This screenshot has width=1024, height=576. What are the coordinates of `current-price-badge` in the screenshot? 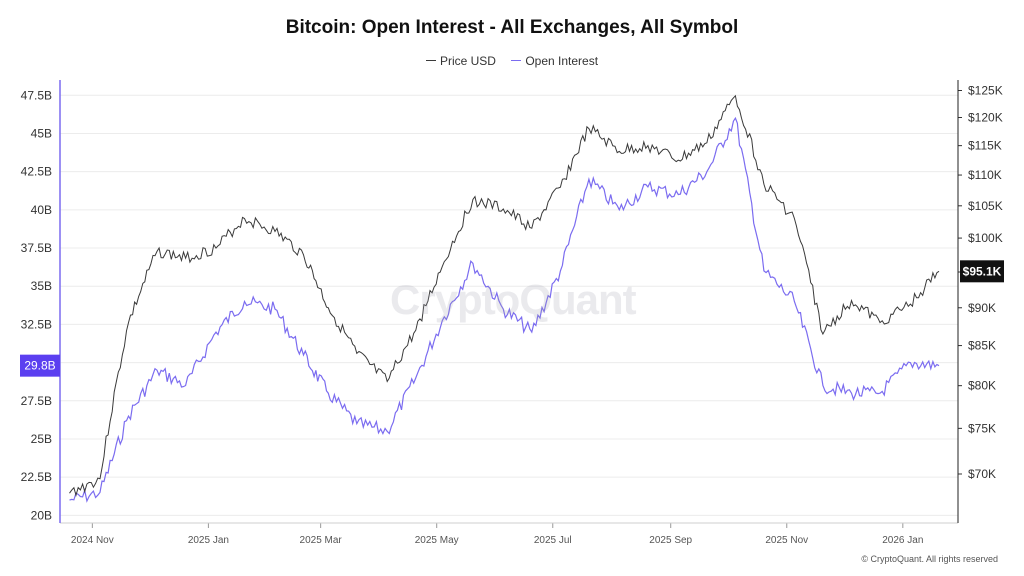 It's located at (982, 271).